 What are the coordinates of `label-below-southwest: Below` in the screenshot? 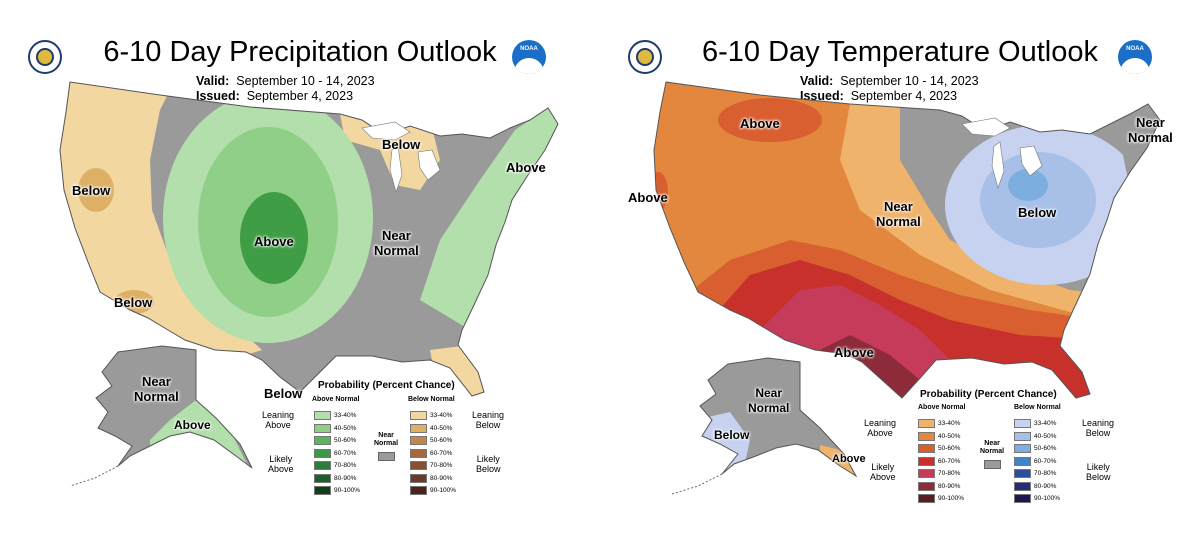 It's located at (133, 302).